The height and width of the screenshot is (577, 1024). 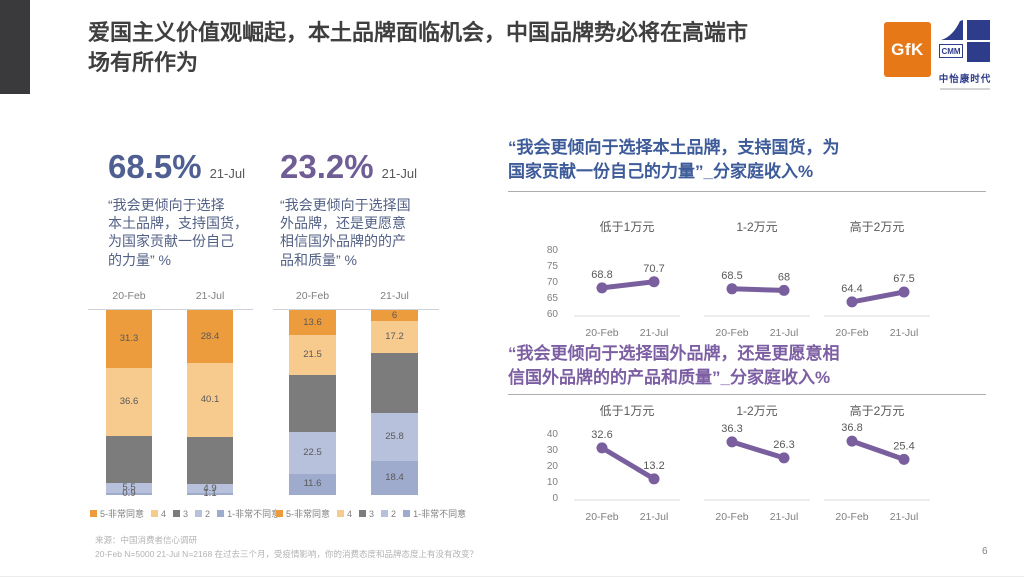 I want to click on legend-label: 1-非常不同意, so click(x=254, y=514).